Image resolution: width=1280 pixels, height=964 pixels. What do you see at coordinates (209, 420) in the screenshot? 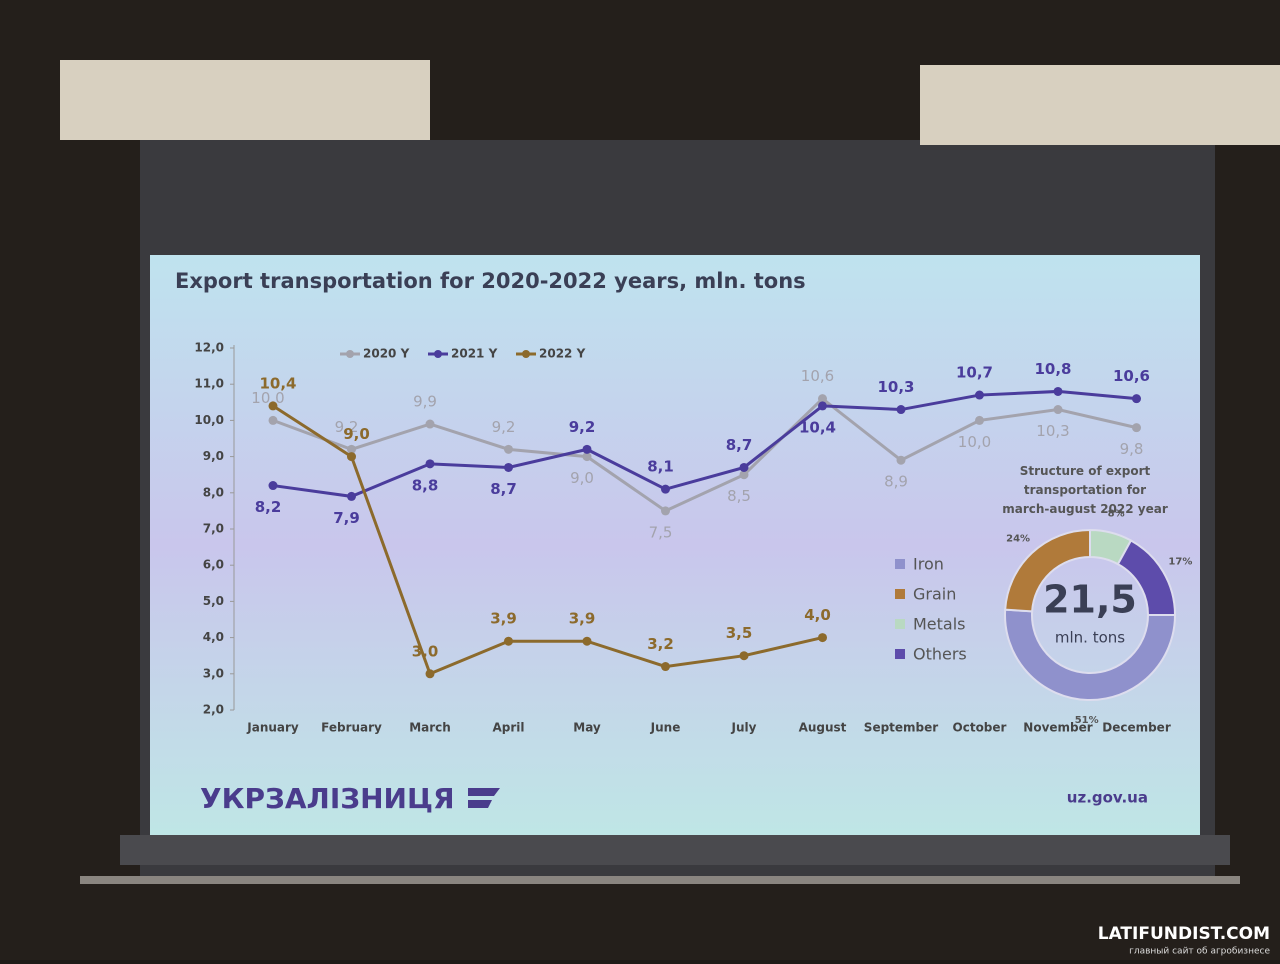
I see `y-tick-label: 10,0` at bounding box center [209, 420].